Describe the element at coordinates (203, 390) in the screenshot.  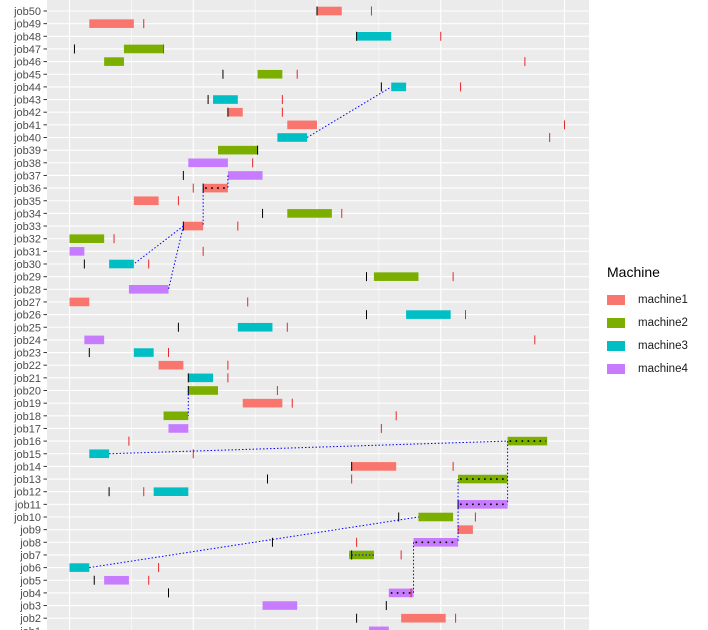
I see `bar-job20-machine2` at that location.